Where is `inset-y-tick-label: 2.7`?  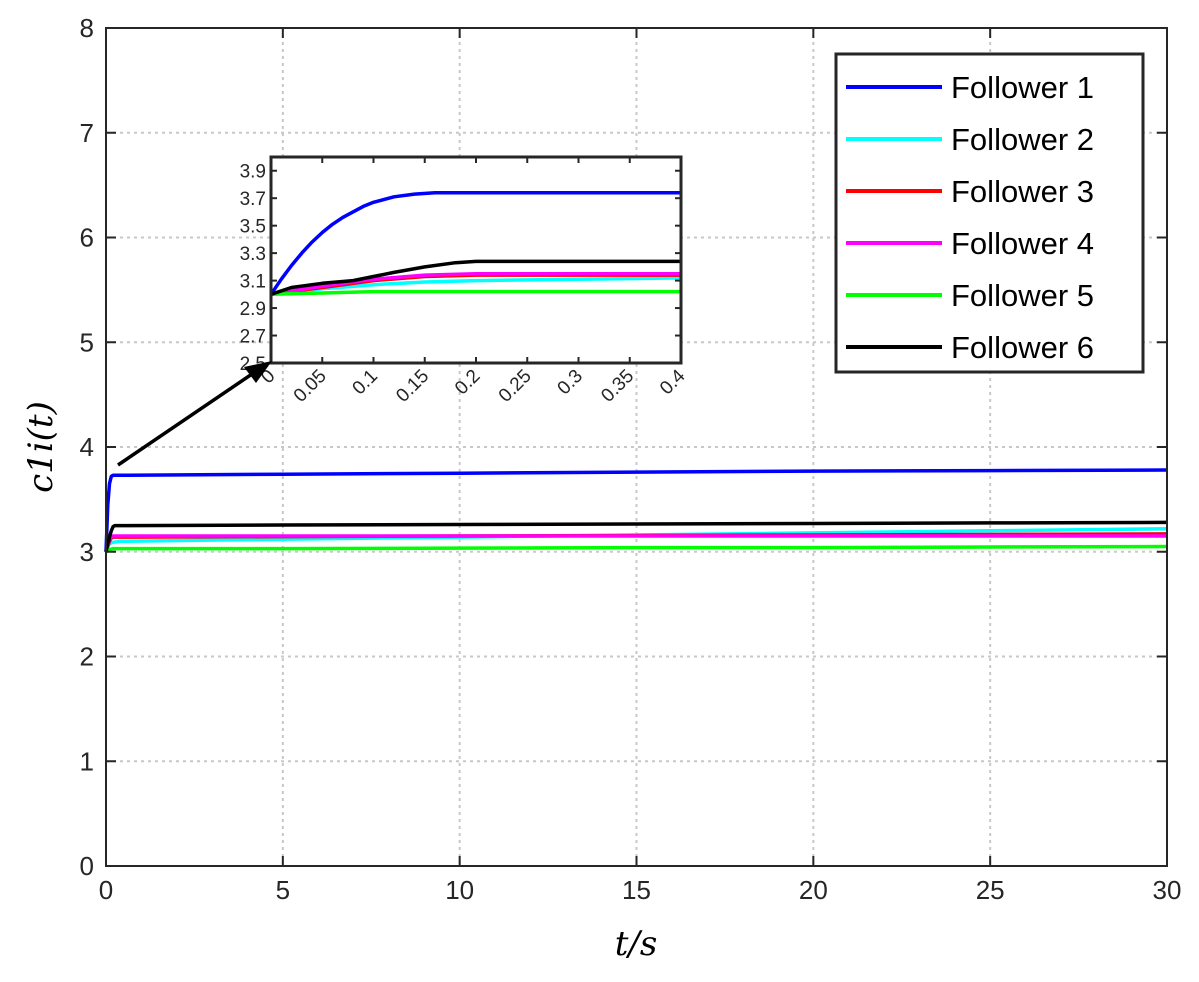
inset-y-tick-label: 2.7 is located at coordinates (253, 337).